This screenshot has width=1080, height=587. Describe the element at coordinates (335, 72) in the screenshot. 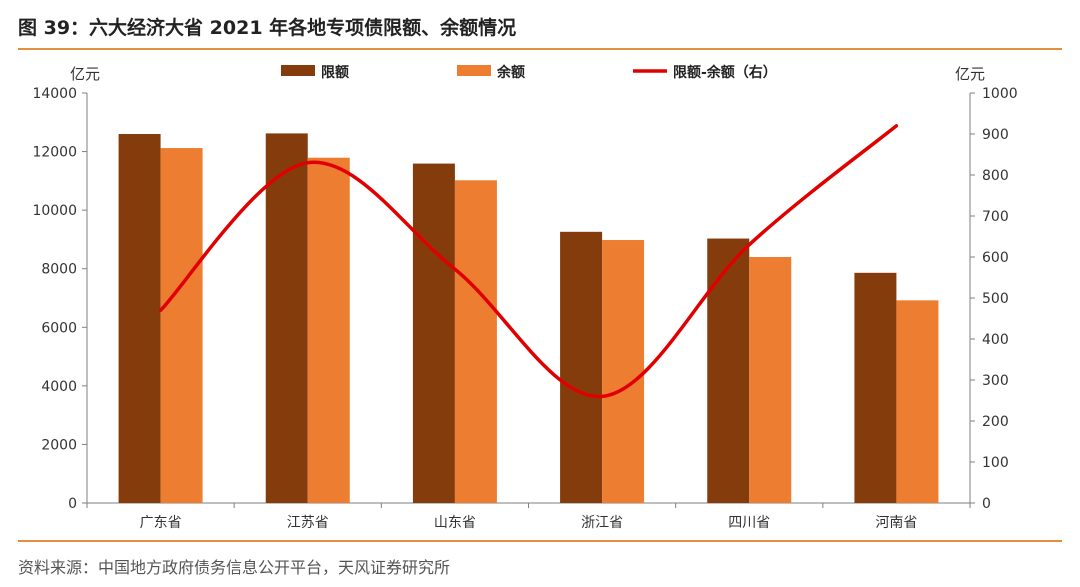

I see `legend-label: 限额` at that location.